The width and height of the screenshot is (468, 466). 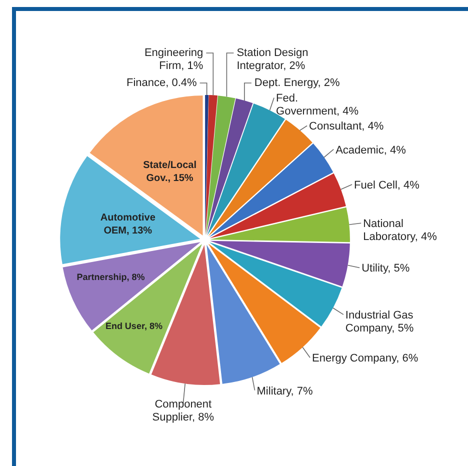 What do you see at coordinates (133, 325) in the screenshot?
I see `slice-label: End User, 8%` at bounding box center [133, 325].